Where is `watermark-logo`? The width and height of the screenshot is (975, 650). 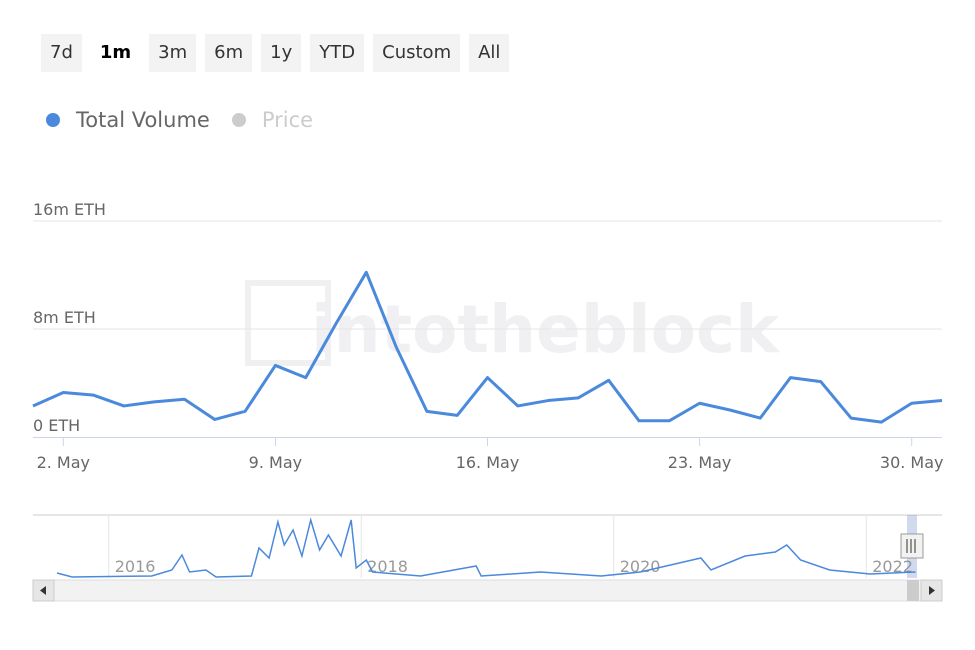
watermark-logo is located at coordinates (288, 323).